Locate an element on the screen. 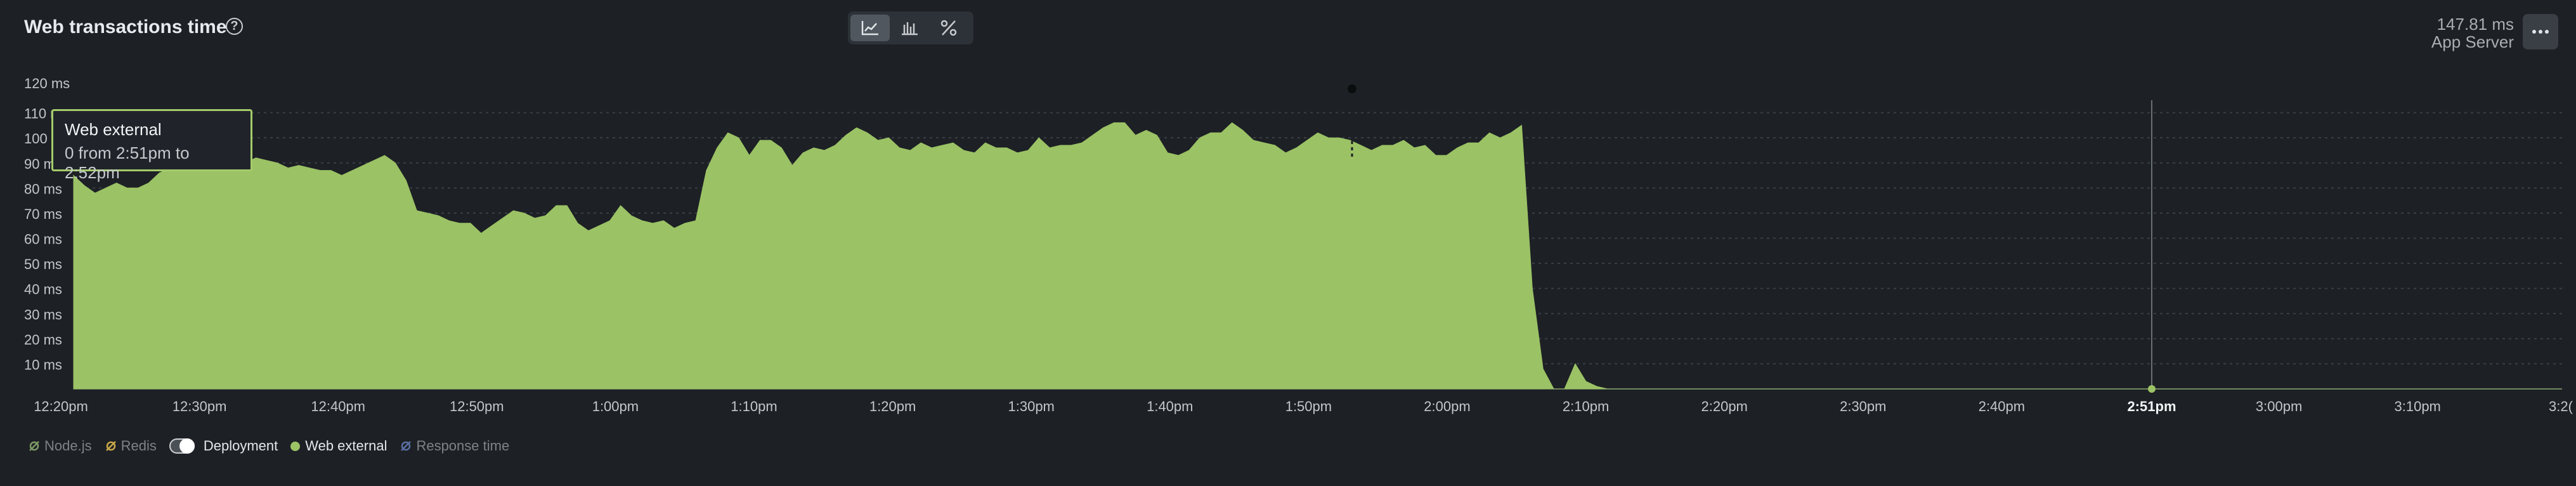 Image resolution: width=2576 pixels, height=486 pixels. line-chart-button is located at coordinates (870, 28).